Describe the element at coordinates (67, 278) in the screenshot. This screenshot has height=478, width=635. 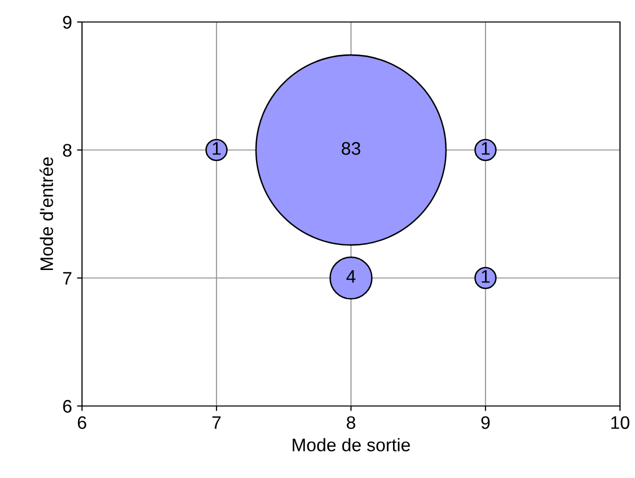
I see `y-tick-label: 7` at that location.